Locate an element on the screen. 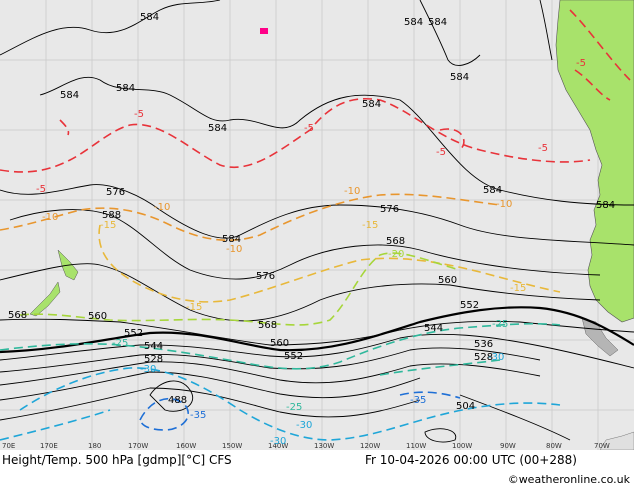 The height and width of the screenshot is (490, 634). temp-label: -20 is located at coordinates (396, 254).